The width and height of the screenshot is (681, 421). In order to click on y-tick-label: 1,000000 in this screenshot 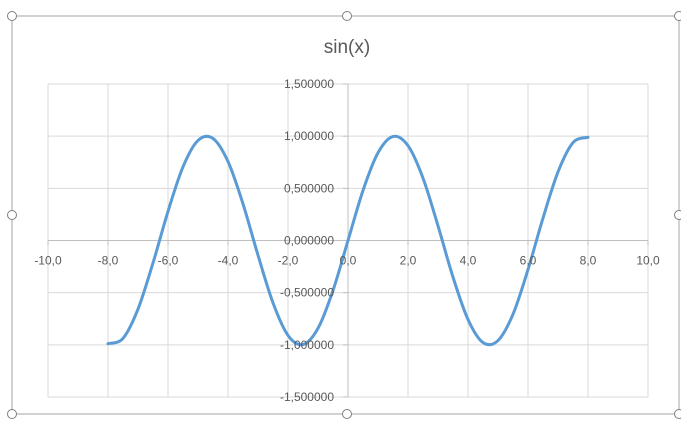, I will do `click(309, 136)`.